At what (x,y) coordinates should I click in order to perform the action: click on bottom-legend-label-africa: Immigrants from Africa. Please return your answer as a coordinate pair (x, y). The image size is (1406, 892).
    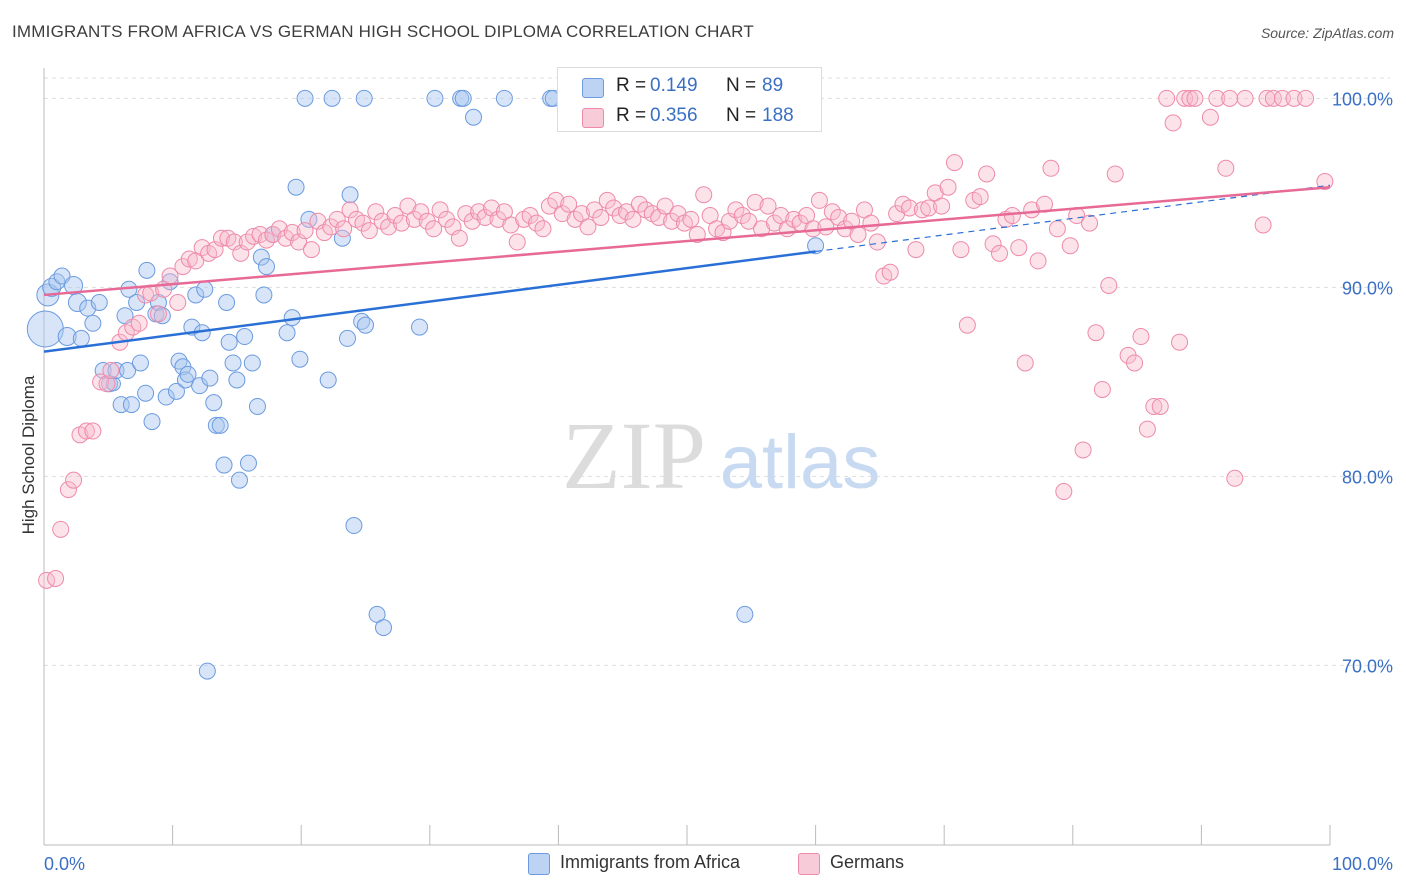
    Looking at the image, I should click on (650, 862).